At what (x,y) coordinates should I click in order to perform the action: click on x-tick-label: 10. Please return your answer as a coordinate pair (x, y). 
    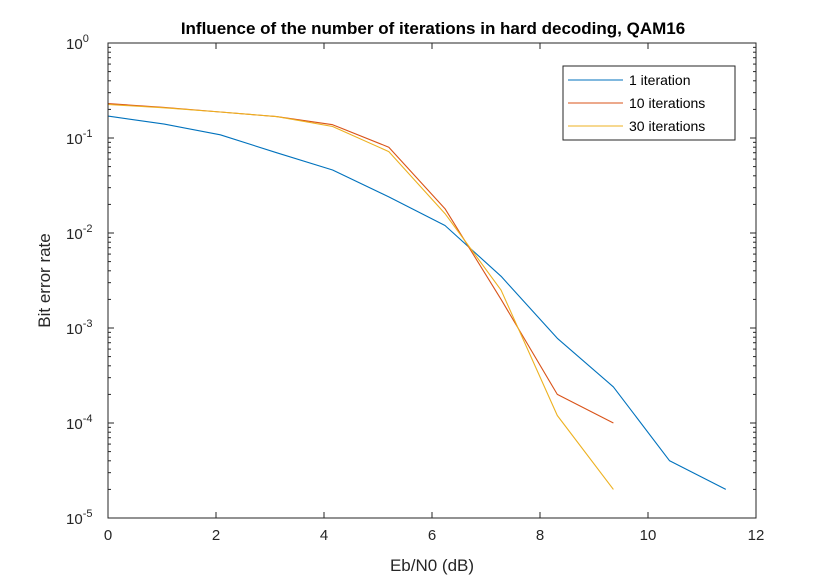
    Looking at the image, I should click on (648, 535).